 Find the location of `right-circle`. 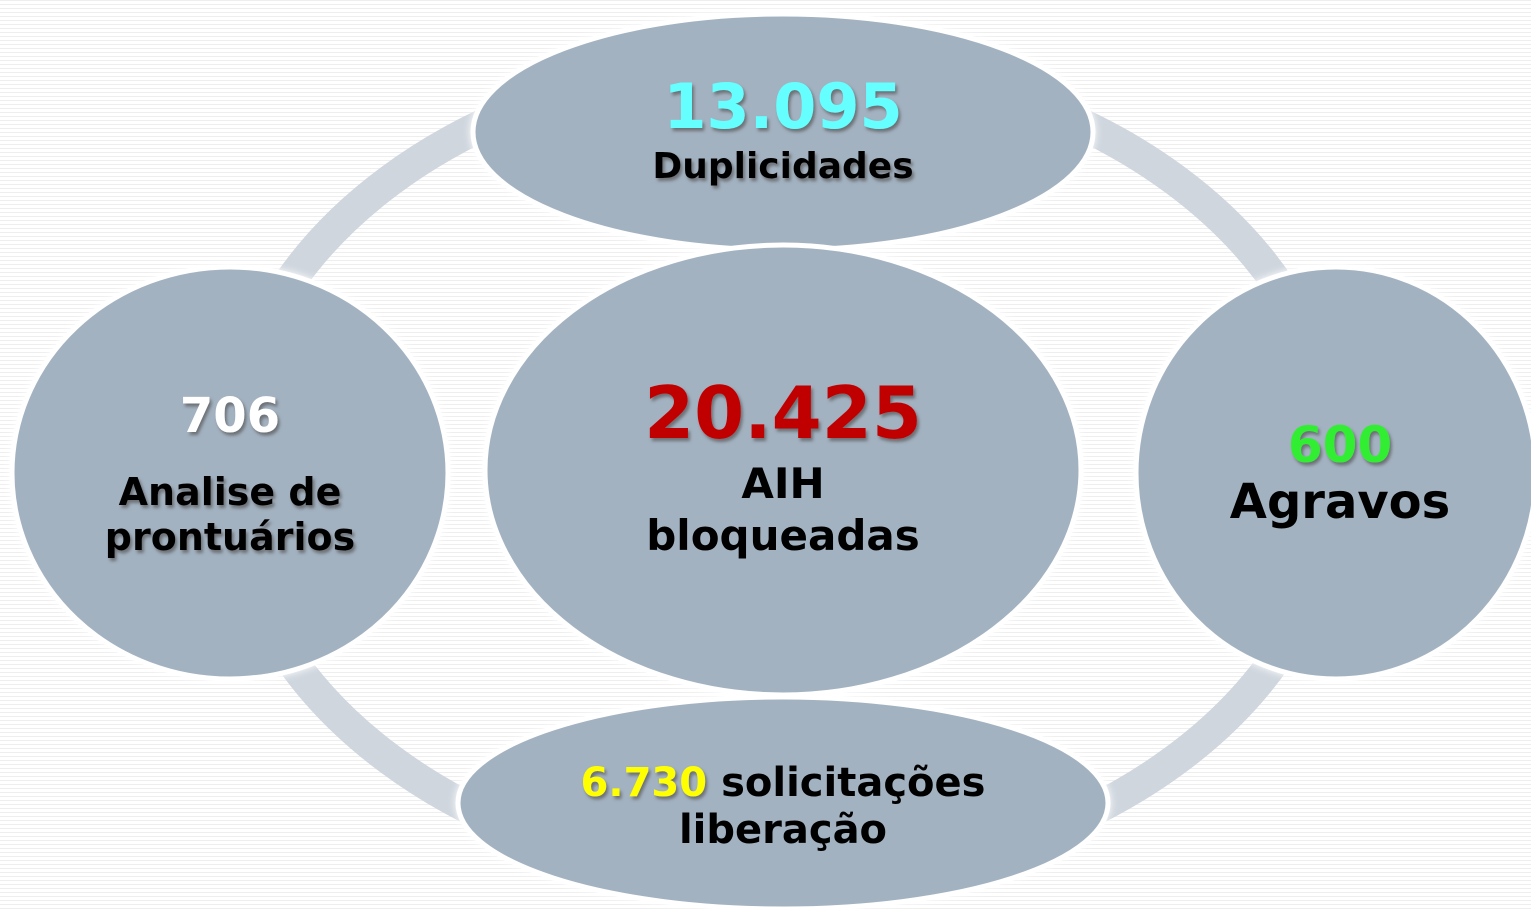

right-circle is located at coordinates (1332, 473).